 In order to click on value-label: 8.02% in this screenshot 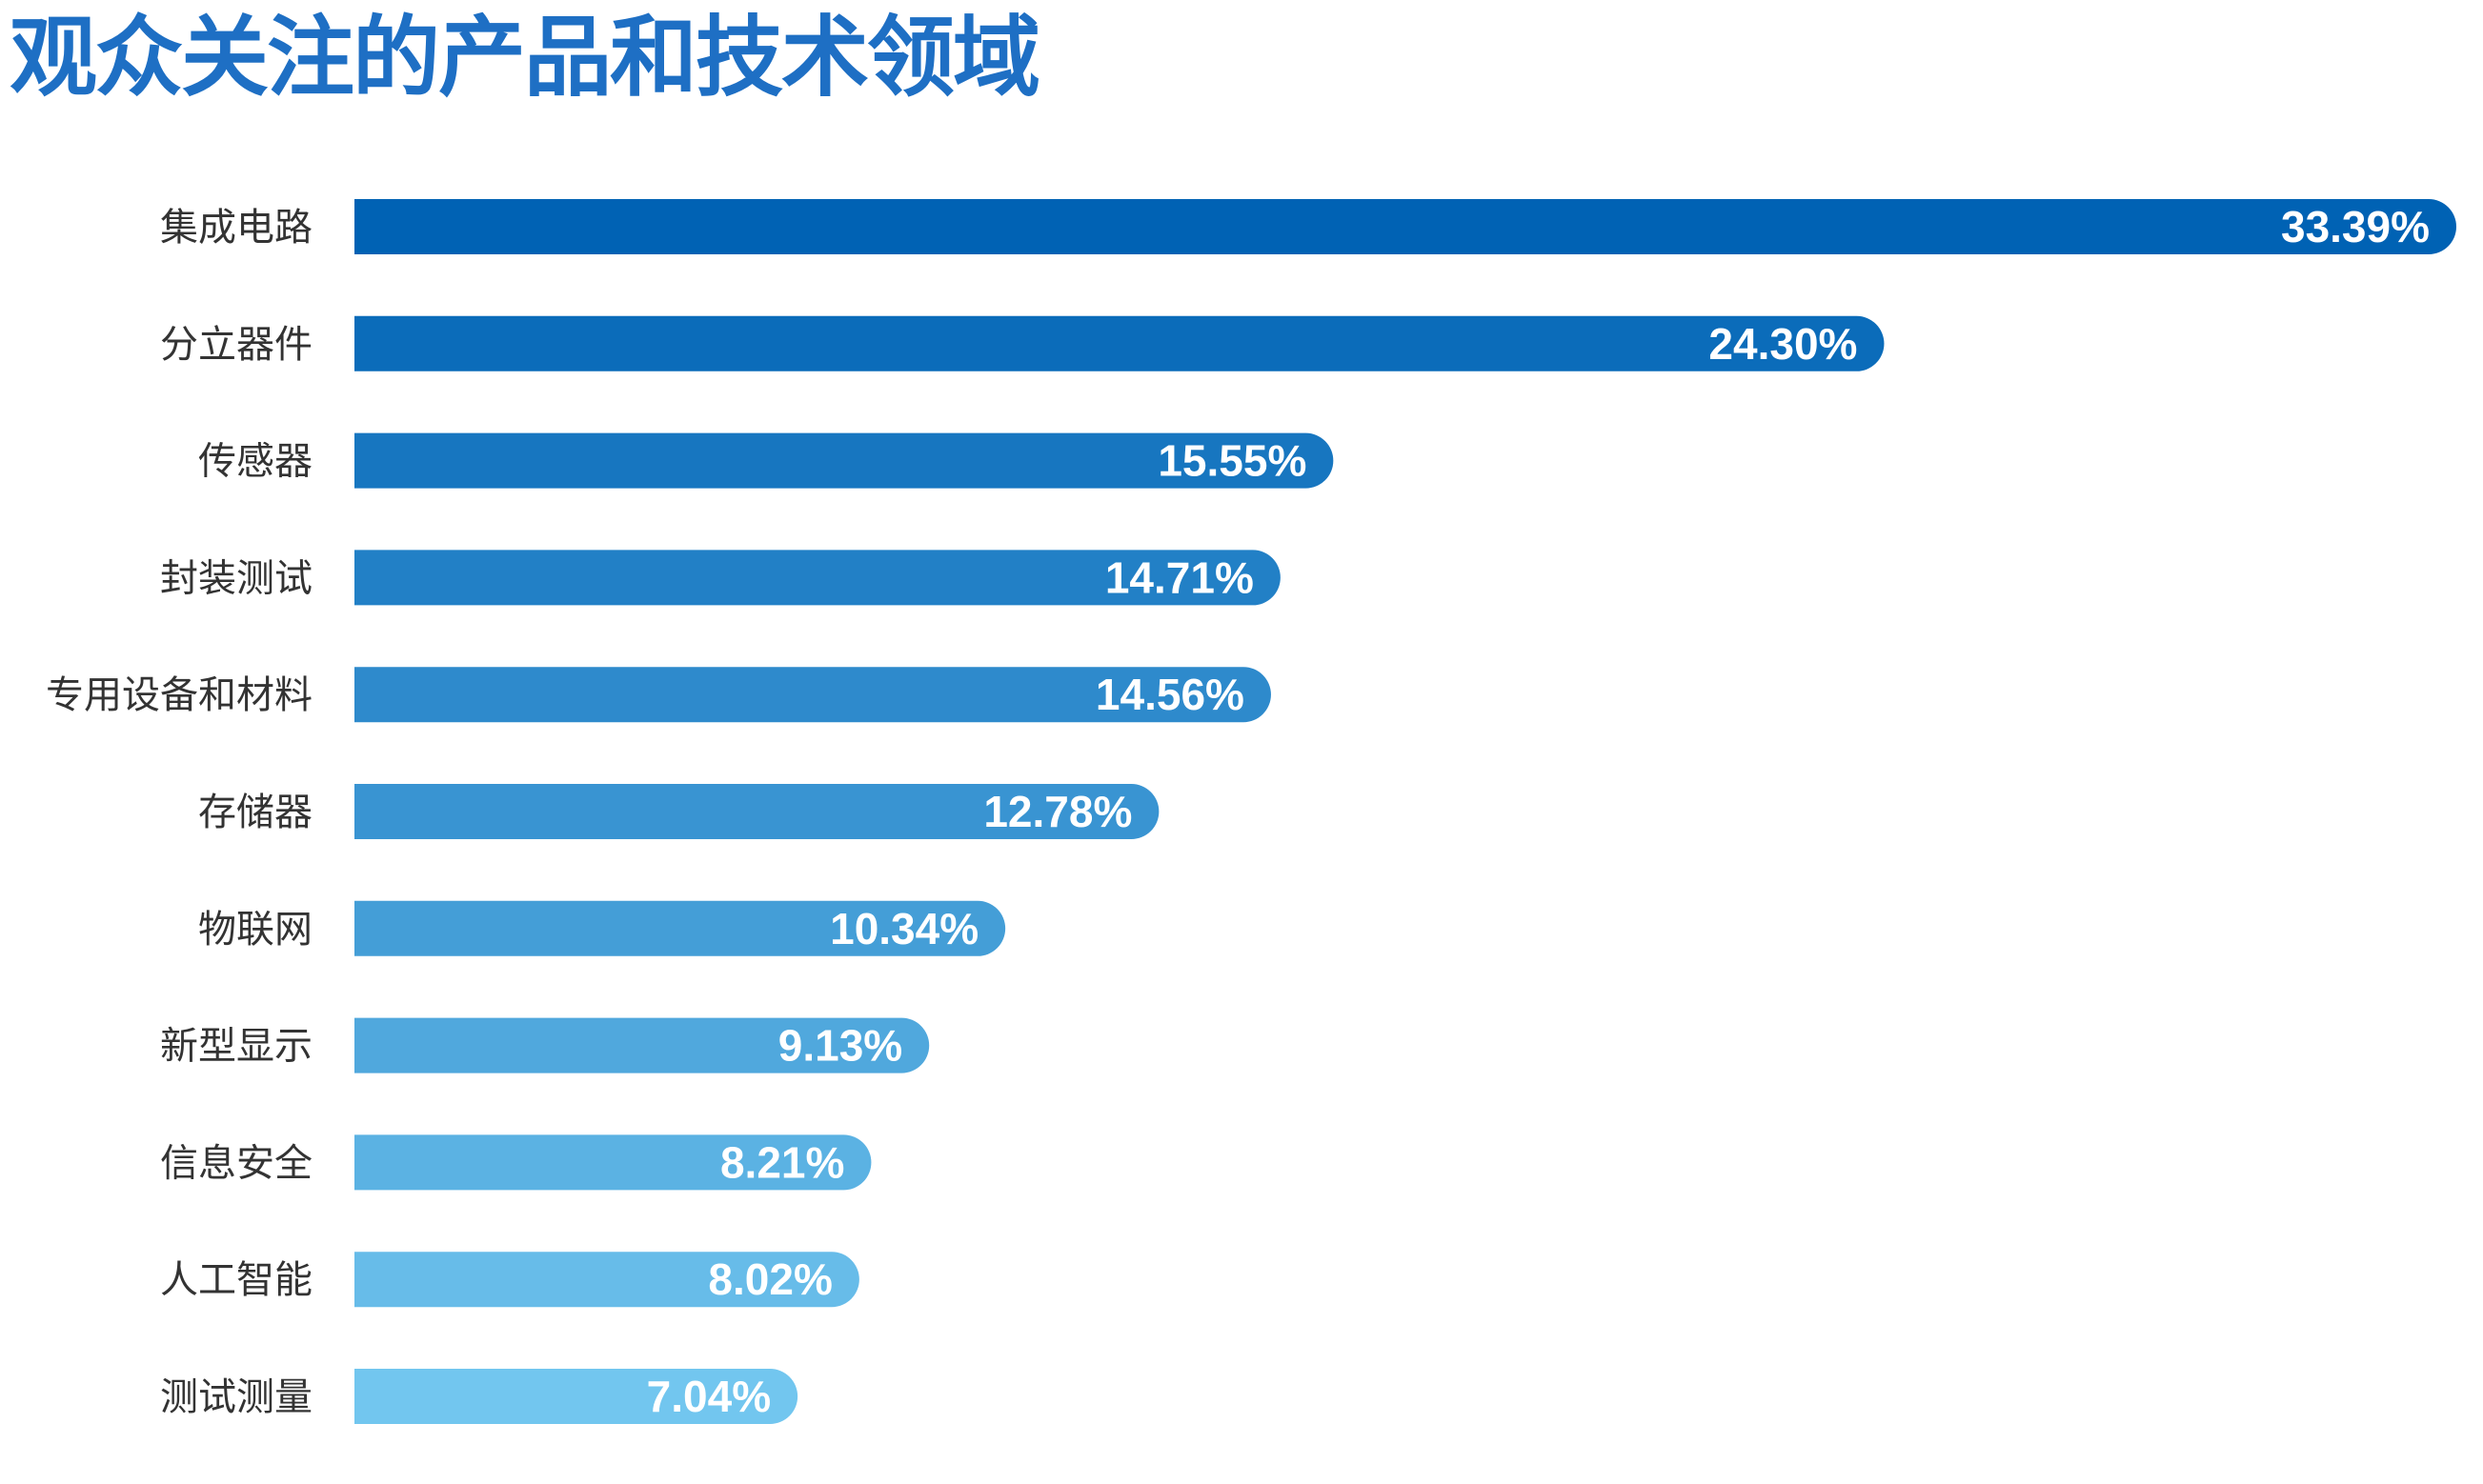, I will do `click(770, 1279)`.